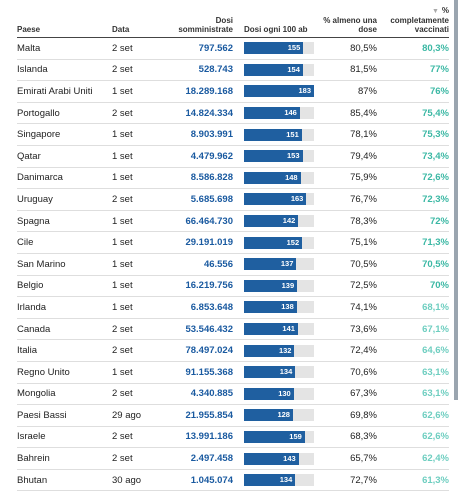  I want to click on sort-desc-icon: ▼, so click(435, 11).